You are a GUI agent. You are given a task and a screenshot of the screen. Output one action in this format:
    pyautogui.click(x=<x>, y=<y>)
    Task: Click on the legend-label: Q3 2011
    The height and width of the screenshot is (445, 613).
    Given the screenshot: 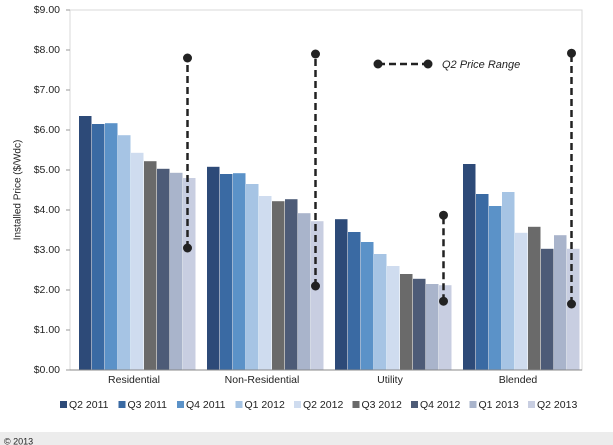 What is the action you would take?
    pyautogui.click(x=148, y=405)
    